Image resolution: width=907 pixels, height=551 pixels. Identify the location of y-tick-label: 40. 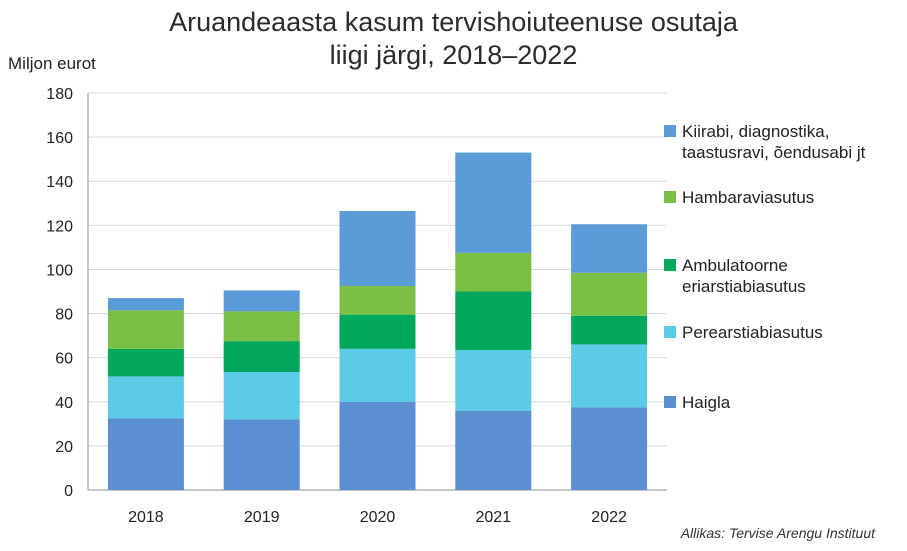
(64, 403).